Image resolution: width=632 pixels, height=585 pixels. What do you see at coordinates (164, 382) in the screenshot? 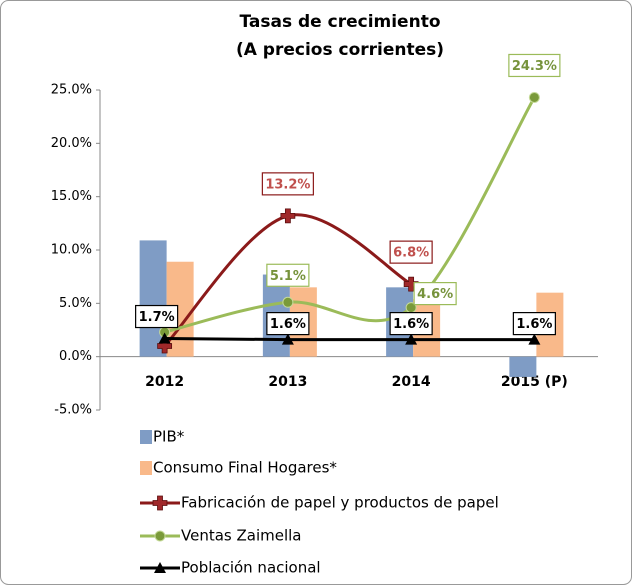
I see `x-tick-label: 2012` at bounding box center [164, 382].